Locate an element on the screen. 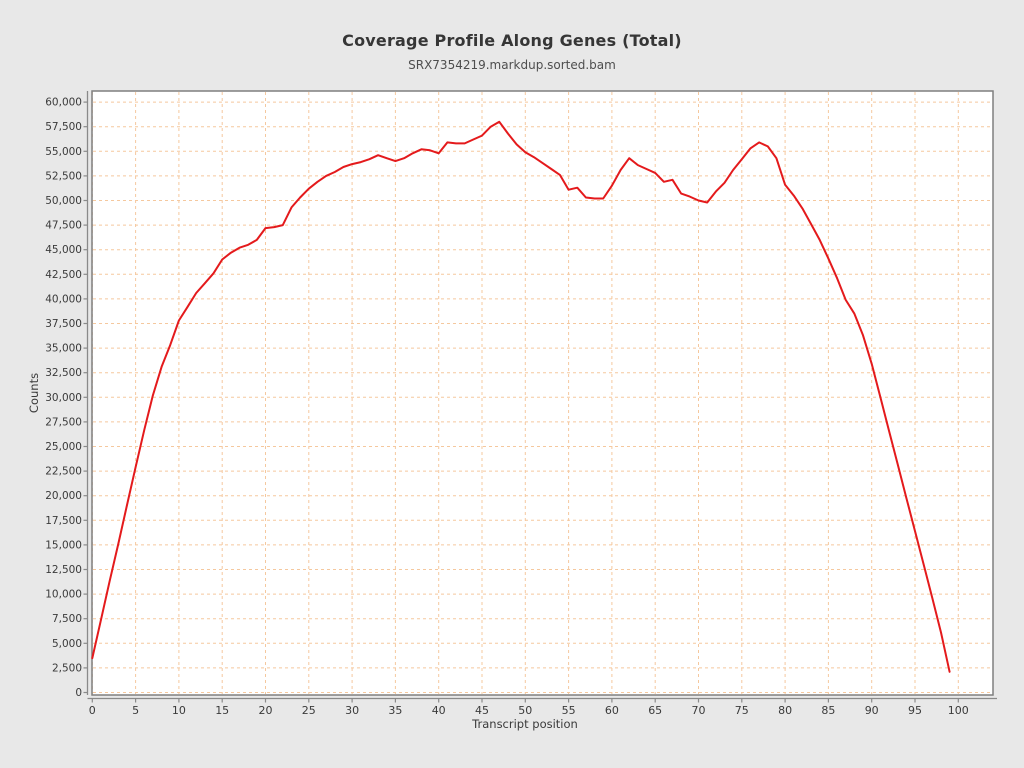  y-tick-label: 2,500 is located at coordinates (67, 668).